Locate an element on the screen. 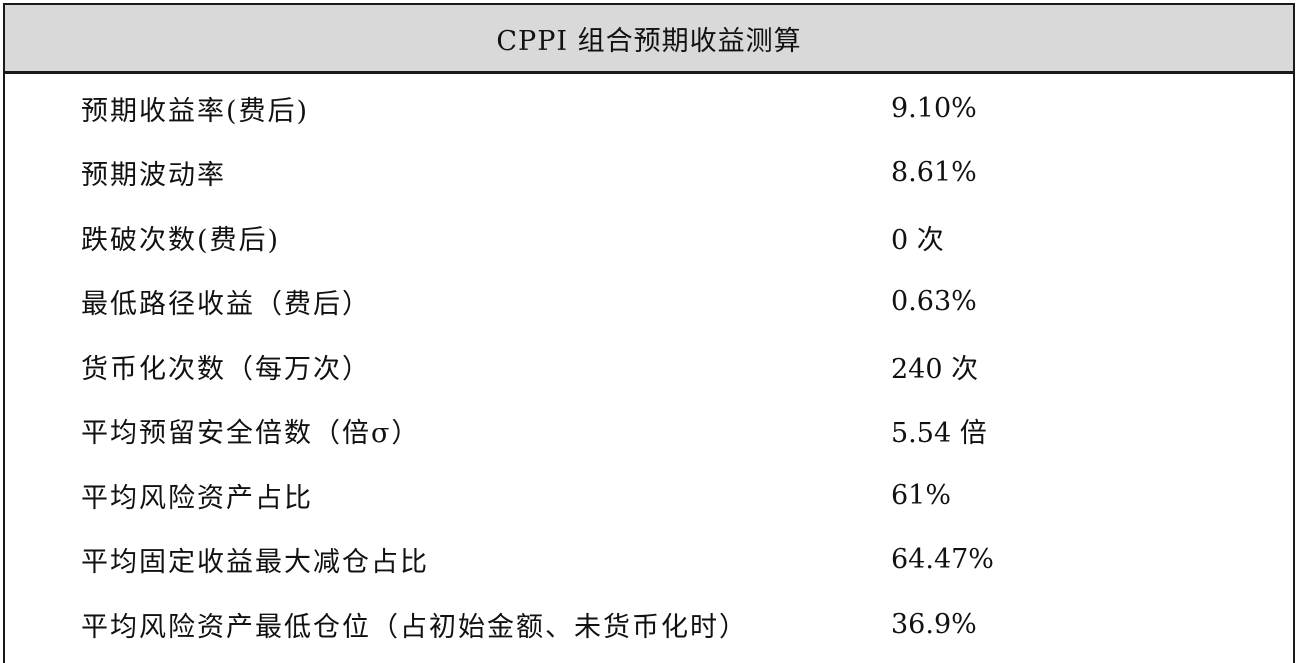 The image size is (1298, 663). row-label: 跌破次数(费后) is located at coordinates (181, 240).